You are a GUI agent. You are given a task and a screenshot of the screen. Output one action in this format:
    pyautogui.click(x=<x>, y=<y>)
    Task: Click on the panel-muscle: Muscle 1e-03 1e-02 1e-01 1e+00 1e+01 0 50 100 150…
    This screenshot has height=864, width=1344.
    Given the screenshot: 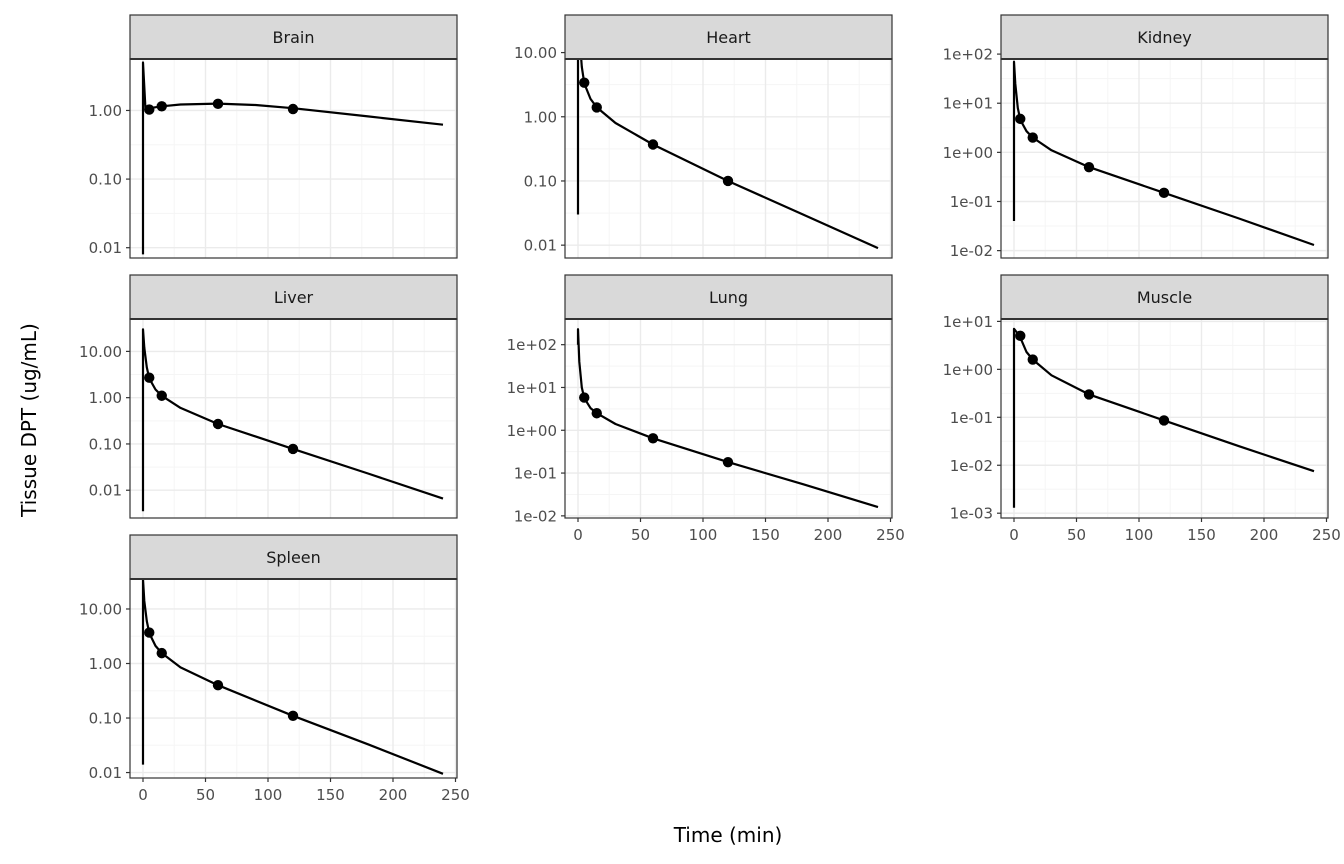 What is the action you would take?
    pyautogui.click(x=1142, y=409)
    